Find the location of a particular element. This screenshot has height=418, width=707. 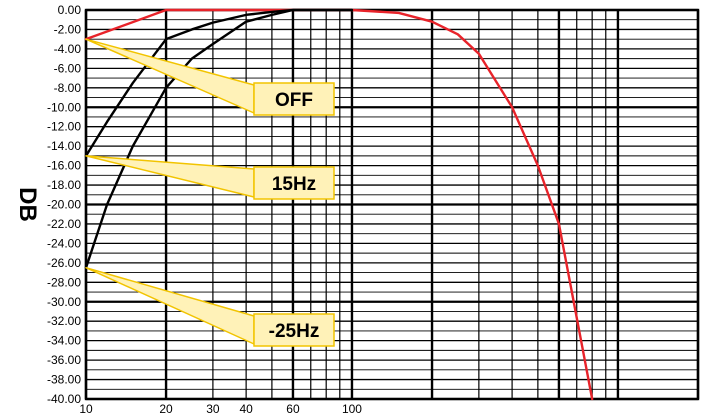

y-tick-label: -24.00 is located at coordinates (64, 243).